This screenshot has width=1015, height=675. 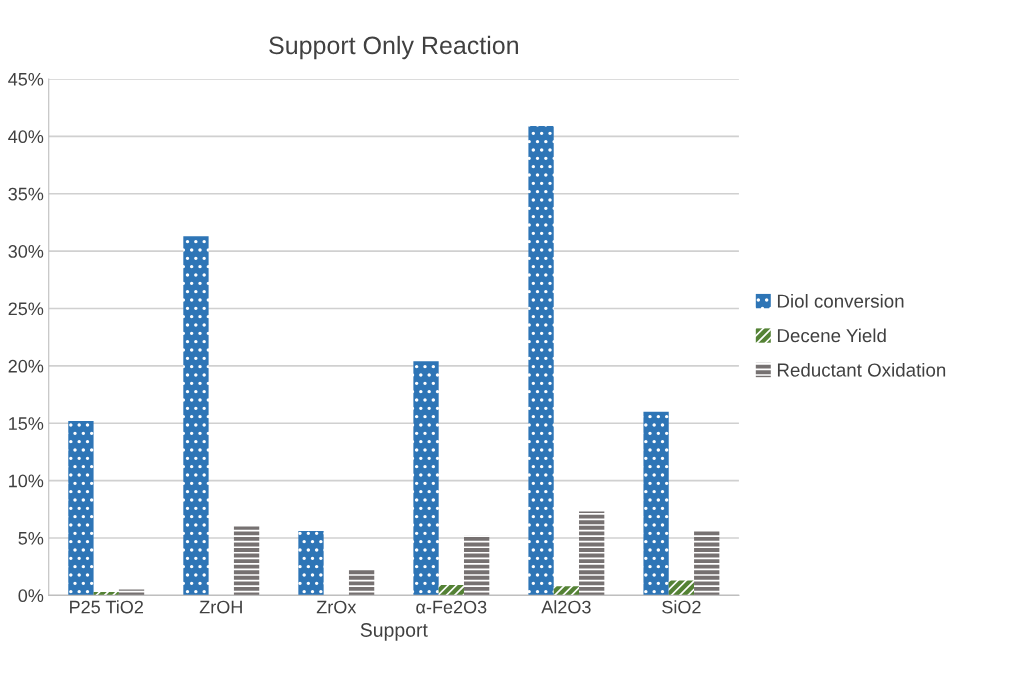 What do you see at coordinates (26, 366) in the screenshot?
I see `y-tick-label: 20%` at bounding box center [26, 366].